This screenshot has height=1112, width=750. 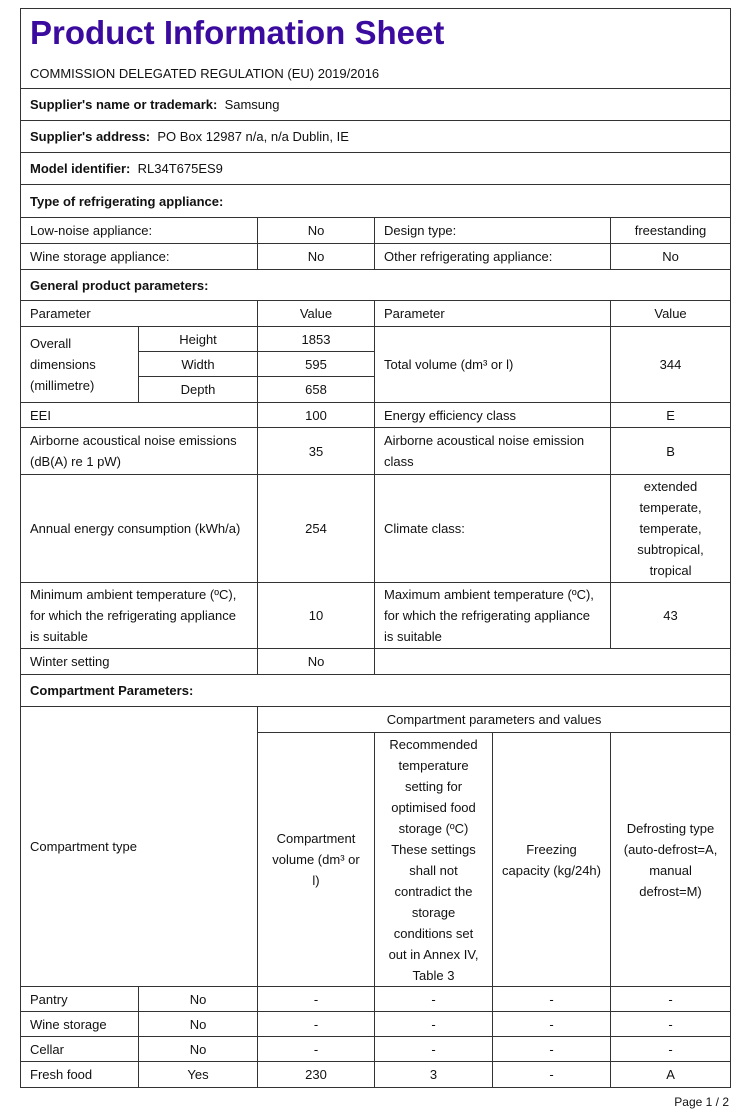 What do you see at coordinates (316, 615) in the screenshot?
I see `min-temp-value: 10` at bounding box center [316, 615].